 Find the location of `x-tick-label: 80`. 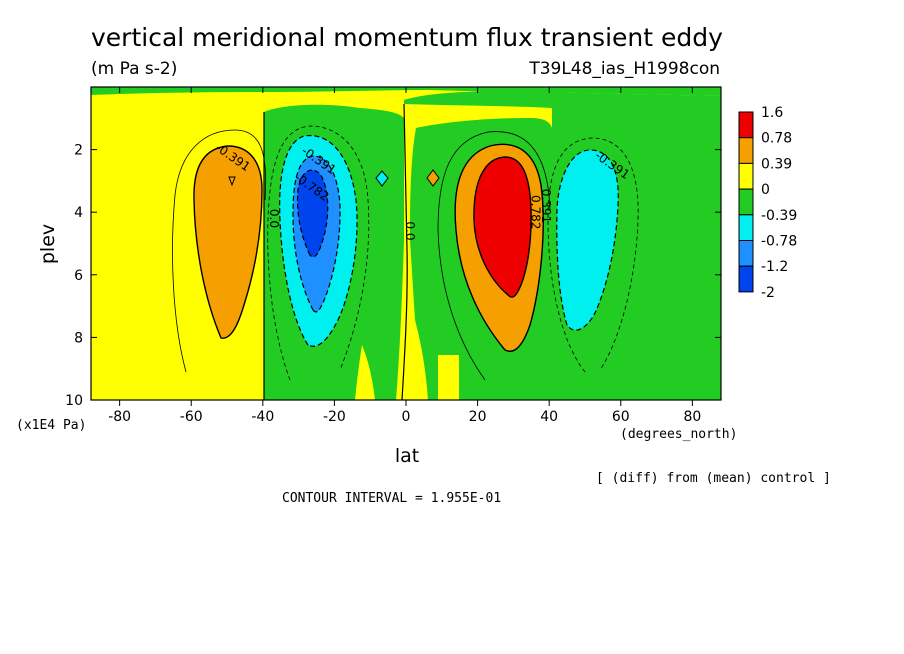

x-tick-label: 80 is located at coordinates (692, 417).